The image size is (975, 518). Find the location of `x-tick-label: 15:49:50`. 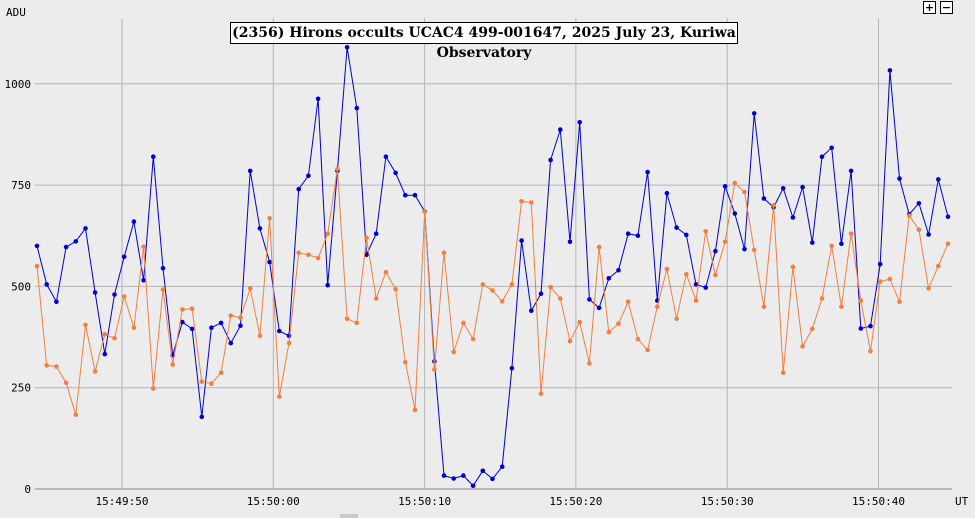

x-tick-label: 15:49:50 is located at coordinates (122, 501).